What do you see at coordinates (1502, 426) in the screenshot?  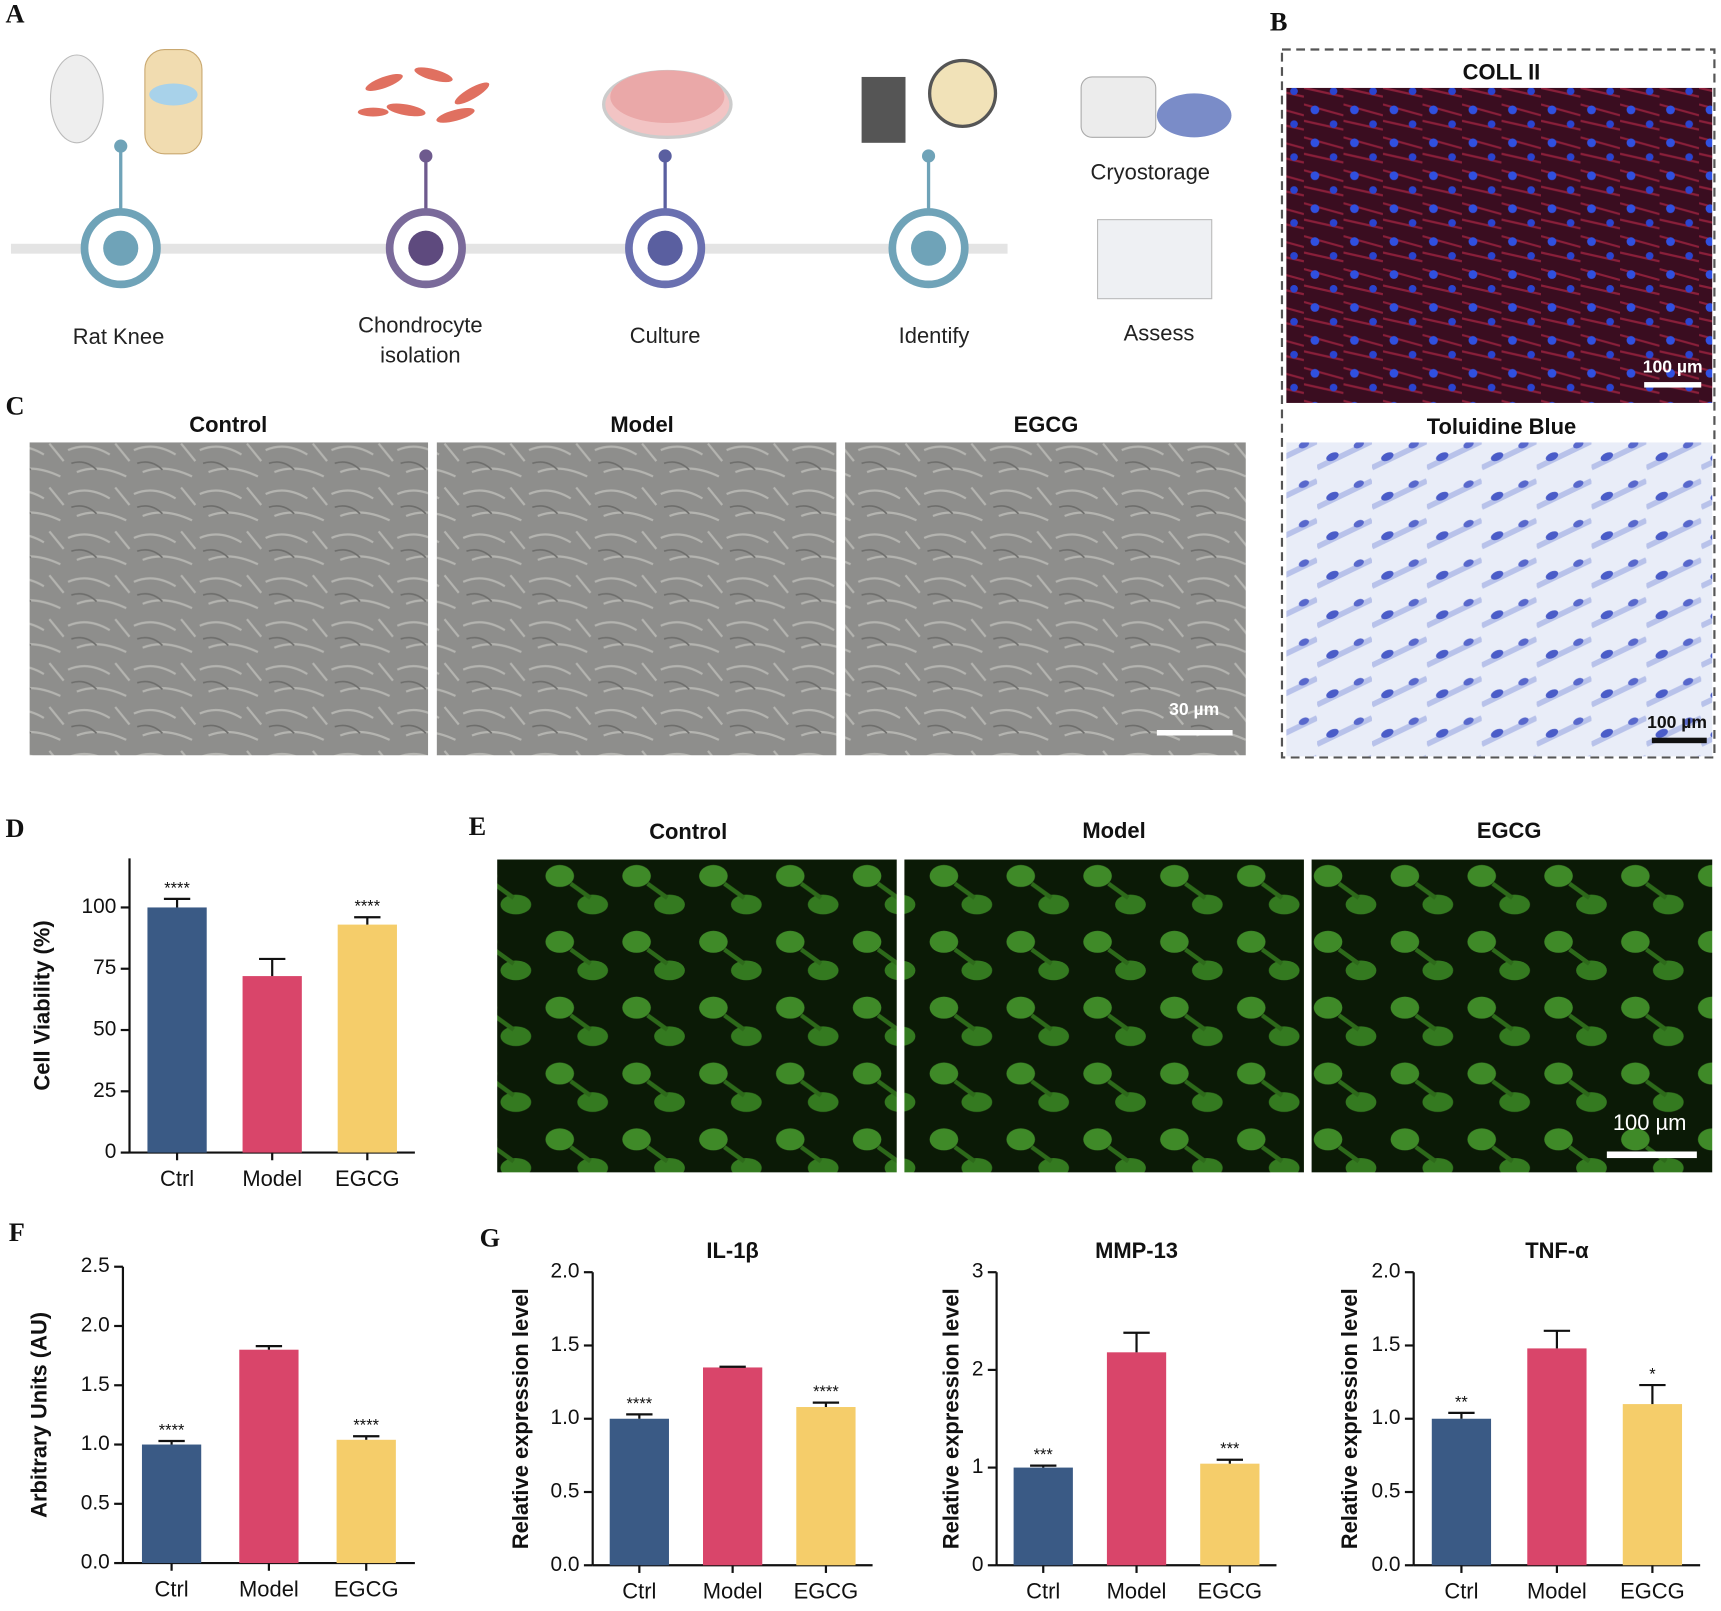 I see `image-title: Toluidine Blue` at bounding box center [1502, 426].